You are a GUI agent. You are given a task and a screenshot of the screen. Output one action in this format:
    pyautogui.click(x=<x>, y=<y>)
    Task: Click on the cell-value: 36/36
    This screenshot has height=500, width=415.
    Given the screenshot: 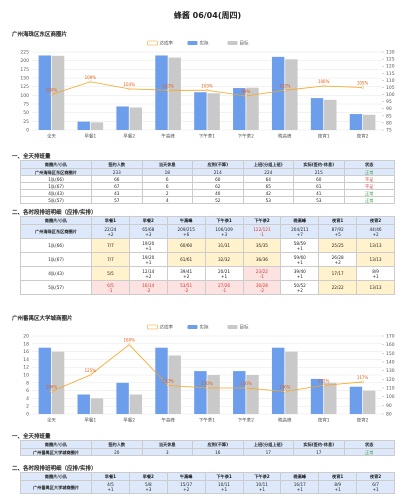 What is the action you would take?
    pyautogui.click(x=261, y=259)
    